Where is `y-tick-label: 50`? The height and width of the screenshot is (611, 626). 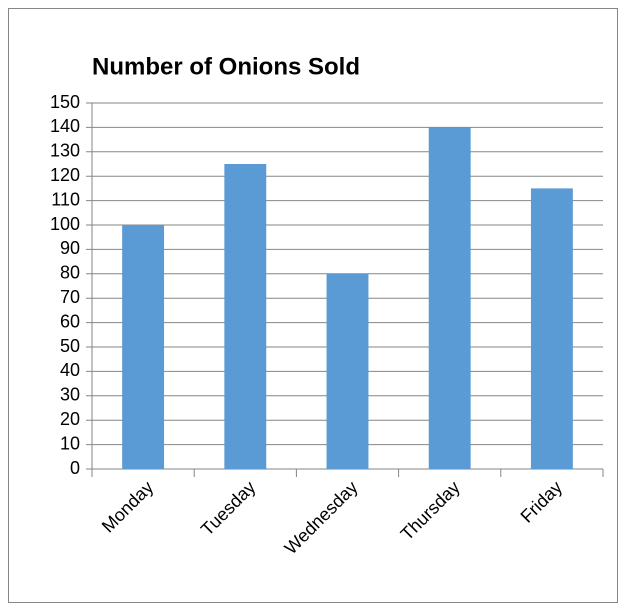 y-tick-label: 50 is located at coordinates (70, 346).